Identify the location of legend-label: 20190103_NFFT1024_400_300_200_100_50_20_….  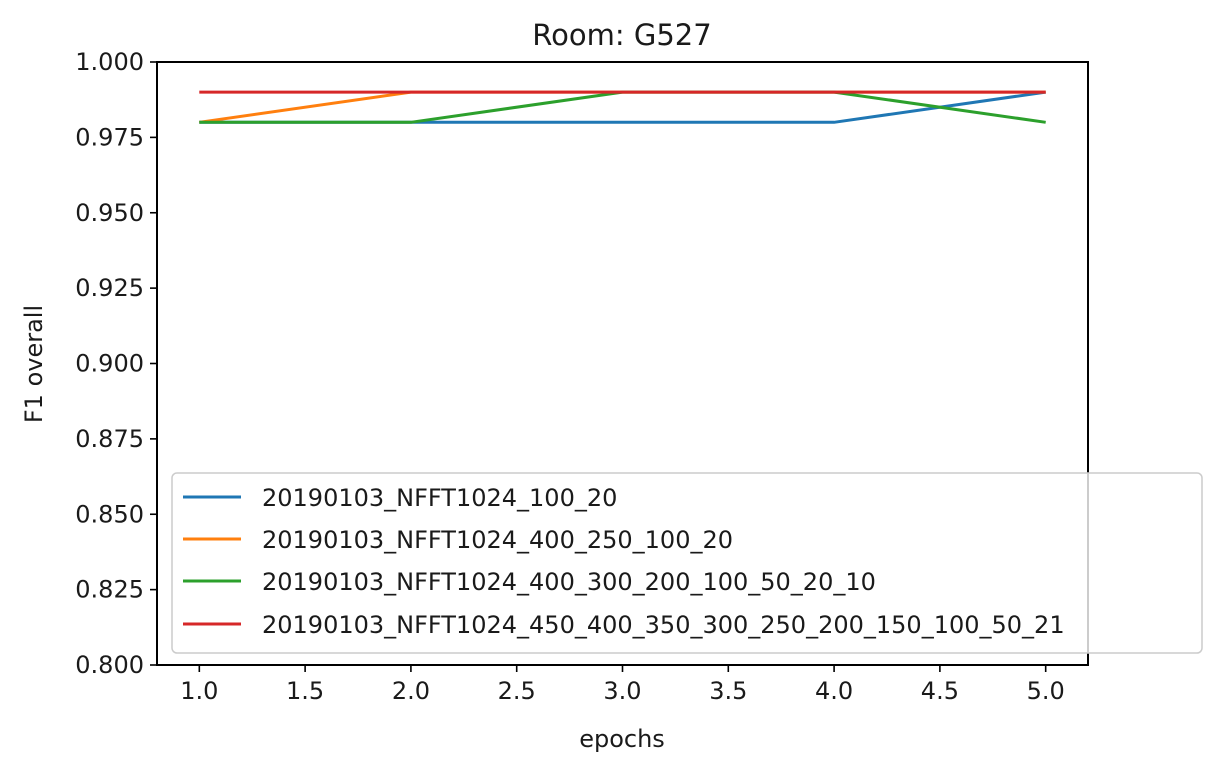
(569, 582).